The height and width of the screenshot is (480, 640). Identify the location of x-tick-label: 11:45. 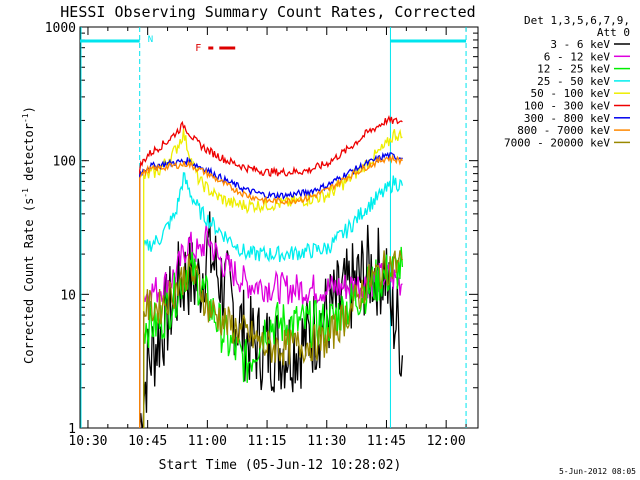
(386, 441).